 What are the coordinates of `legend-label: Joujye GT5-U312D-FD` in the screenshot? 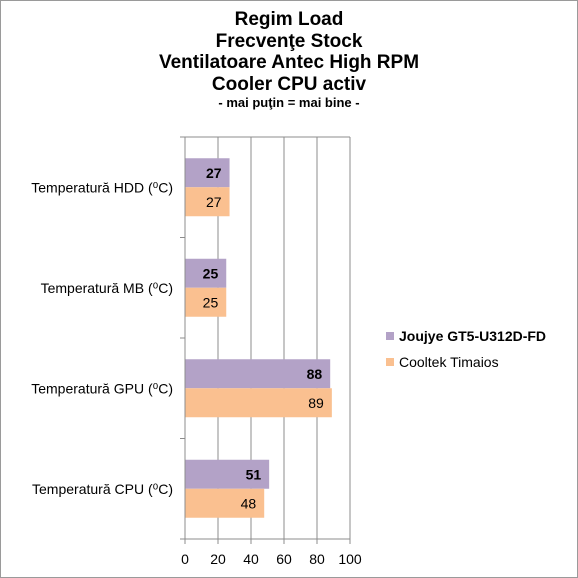 It's located at (473, 336).